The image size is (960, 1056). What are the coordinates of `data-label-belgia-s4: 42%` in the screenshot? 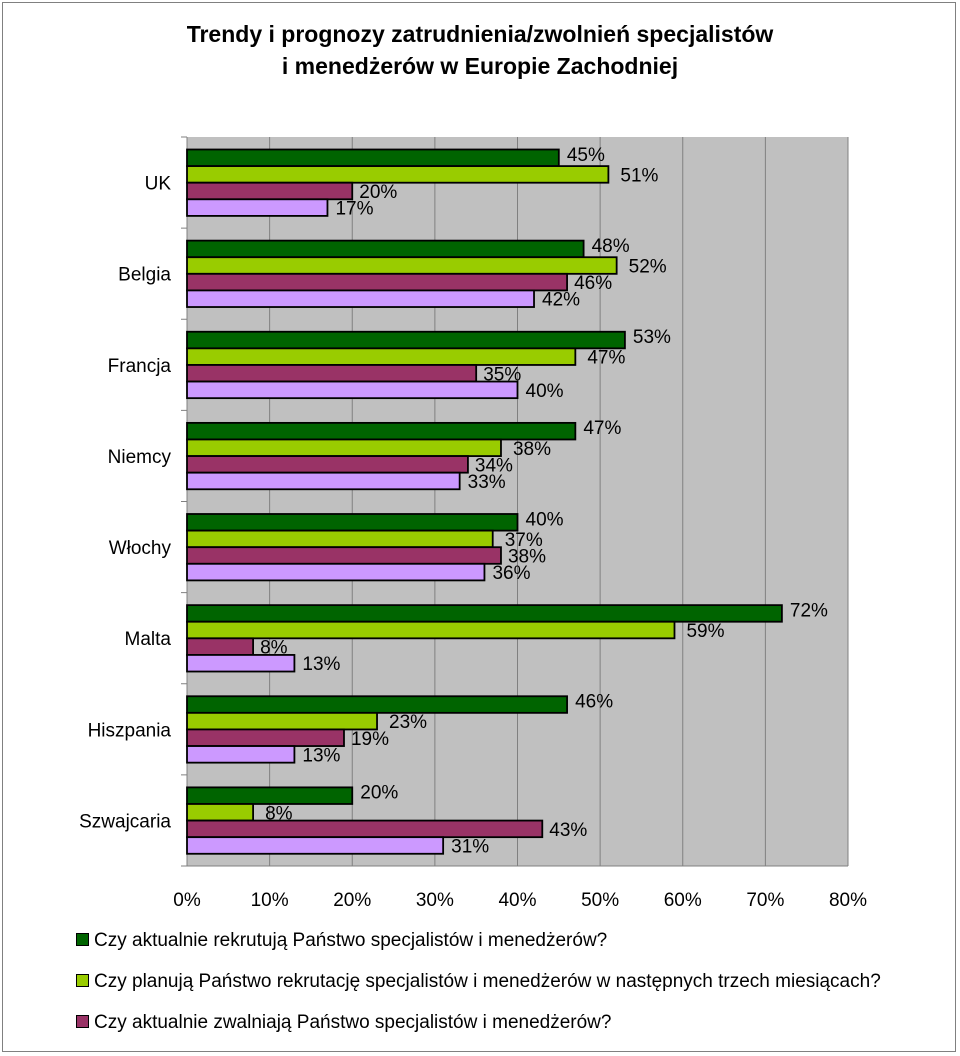 It's located at (561, 300).